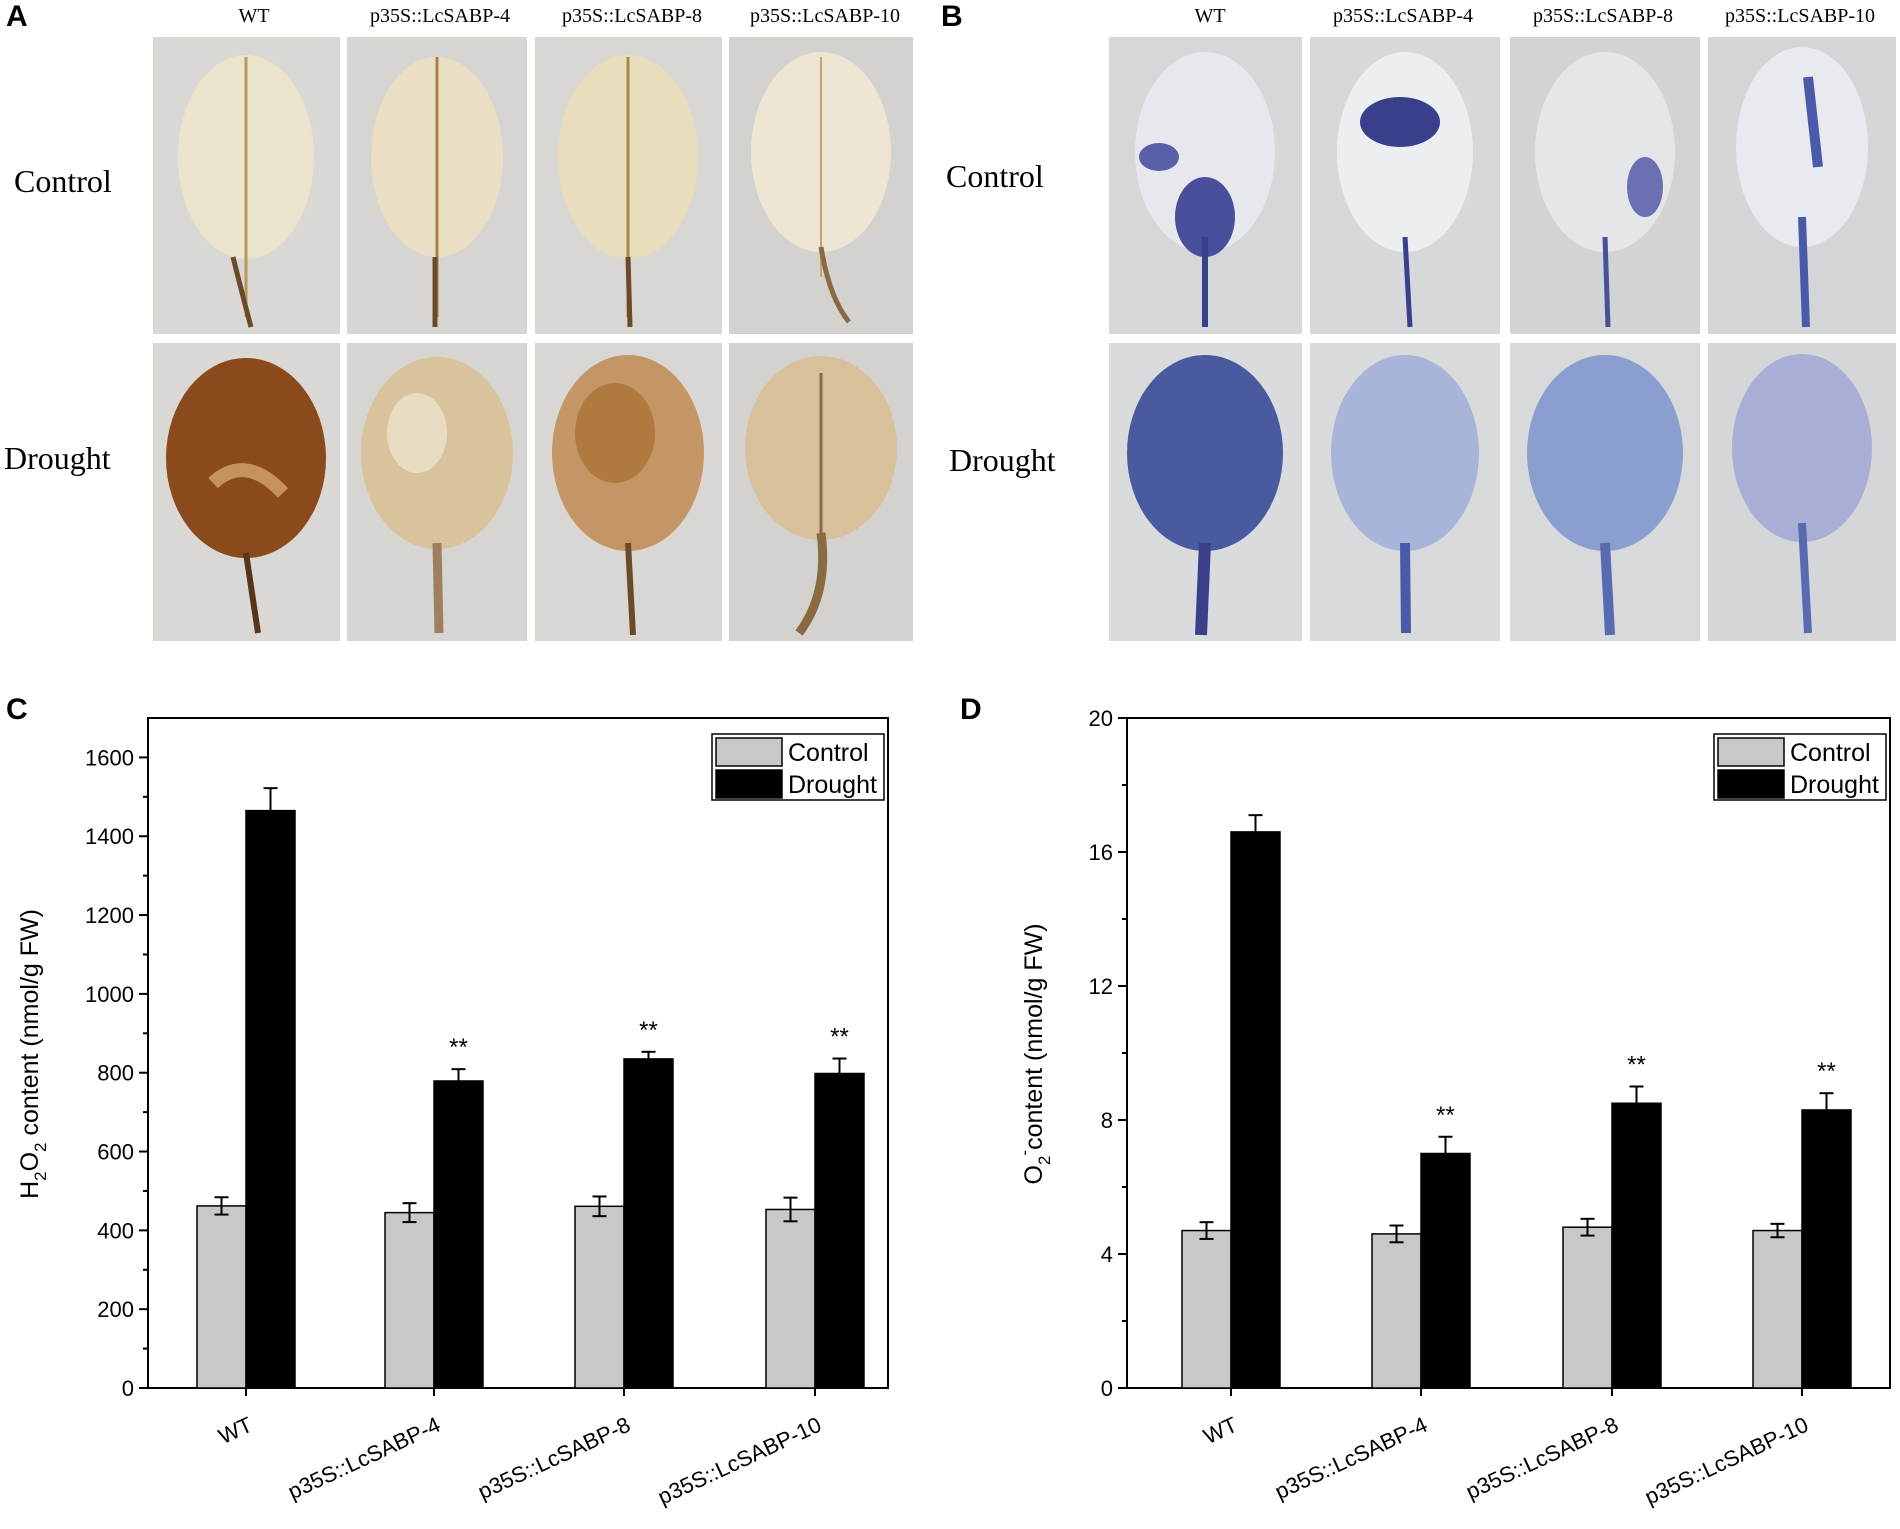  Describe the element at coordinates (17, 16) in the screenshot. I see `panel-letter-a: A` at that location.